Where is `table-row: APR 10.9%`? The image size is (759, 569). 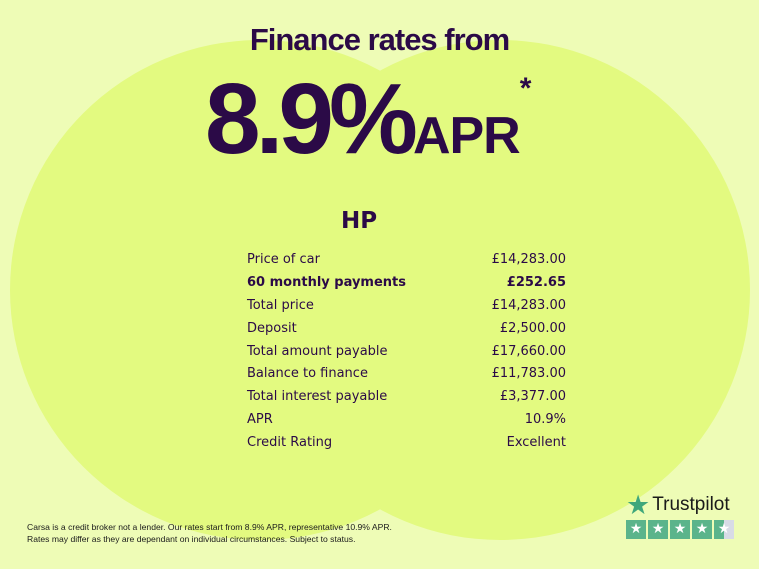 table-row: APR 10.9% is located at coordinates (406, 419).